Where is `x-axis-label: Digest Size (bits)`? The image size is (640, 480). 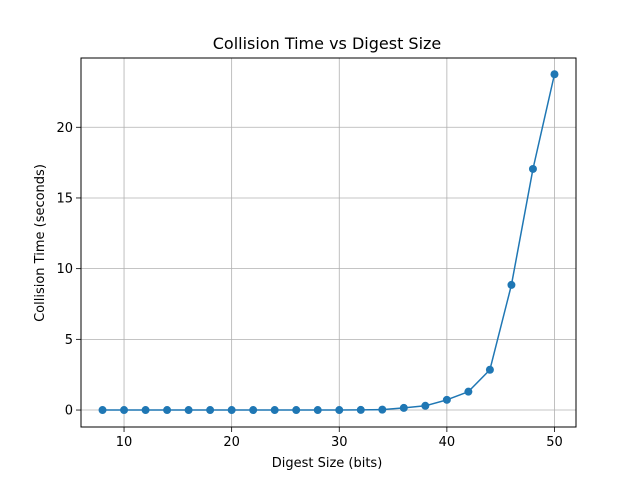 x-axis-label: Digest Size (bits) is located at coordinates (327, 463).